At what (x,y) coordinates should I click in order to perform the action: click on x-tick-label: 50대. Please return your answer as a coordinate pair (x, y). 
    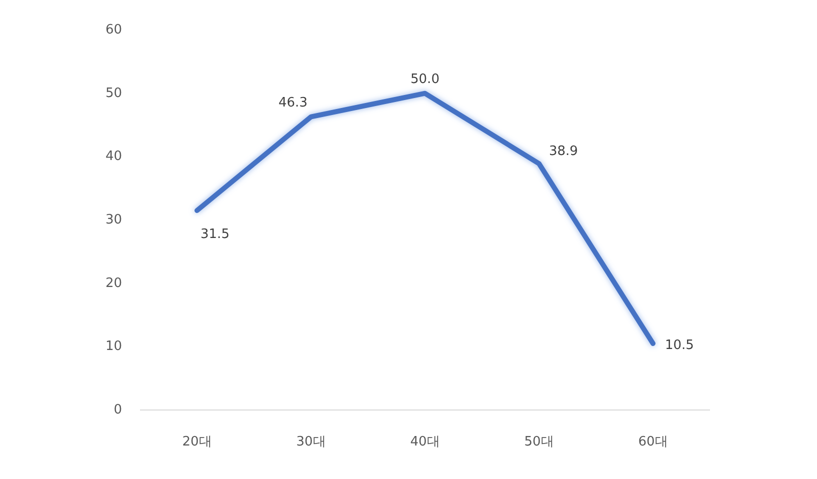
    Looking at the image, I should click on (539, 442).